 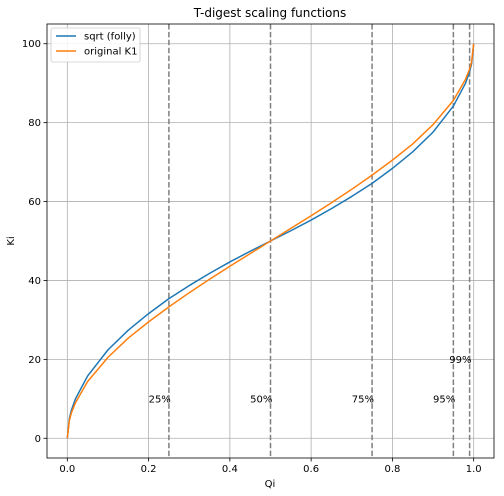 What do you see at coordinates (34, 202) in the screenshot?
I see `y-tick-label: 60` at bounding box center [34, 202].